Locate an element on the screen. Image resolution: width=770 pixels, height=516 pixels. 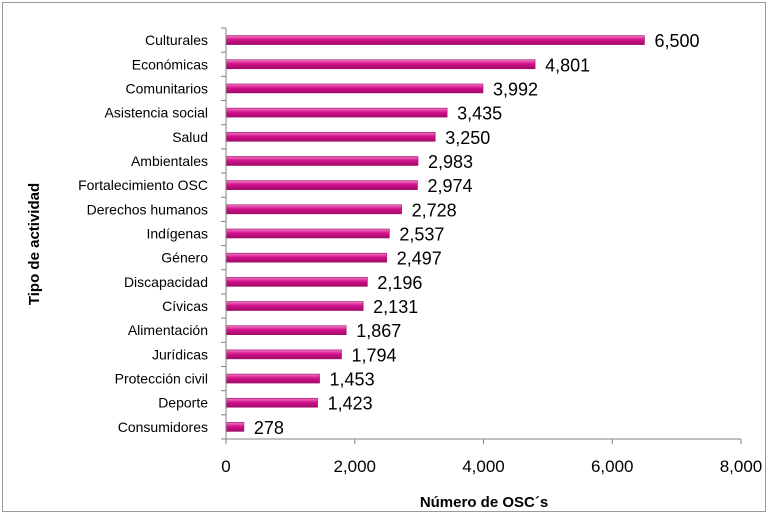
category-label: Género is located at coordinates (184, 258).